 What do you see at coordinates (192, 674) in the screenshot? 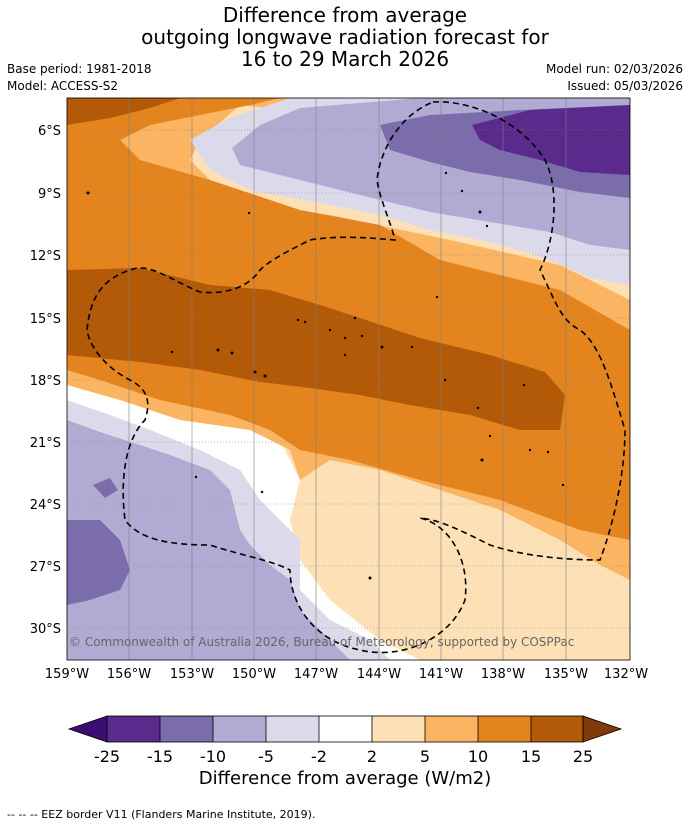
I see `lon-label: 153°W` at bounding box center [192, 674].